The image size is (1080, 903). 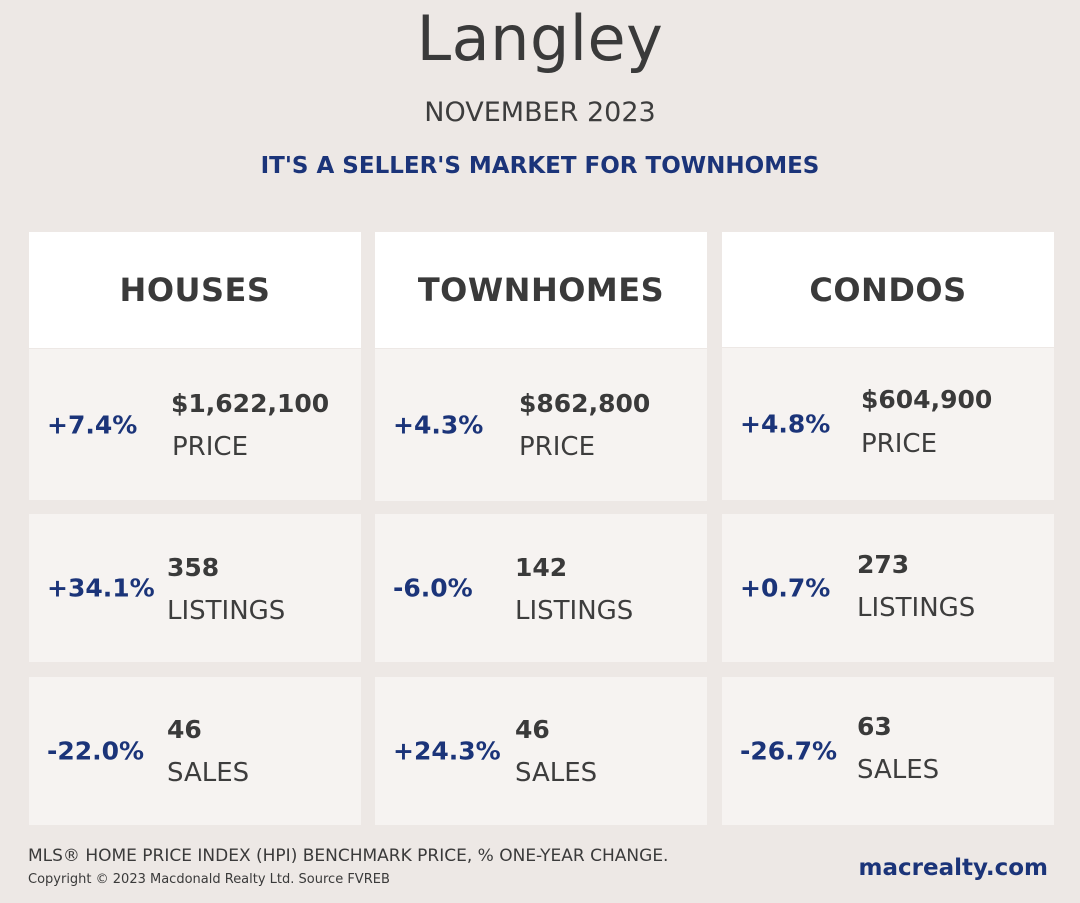 I want to click on page-title: Langley, so click(x=540, y=38).